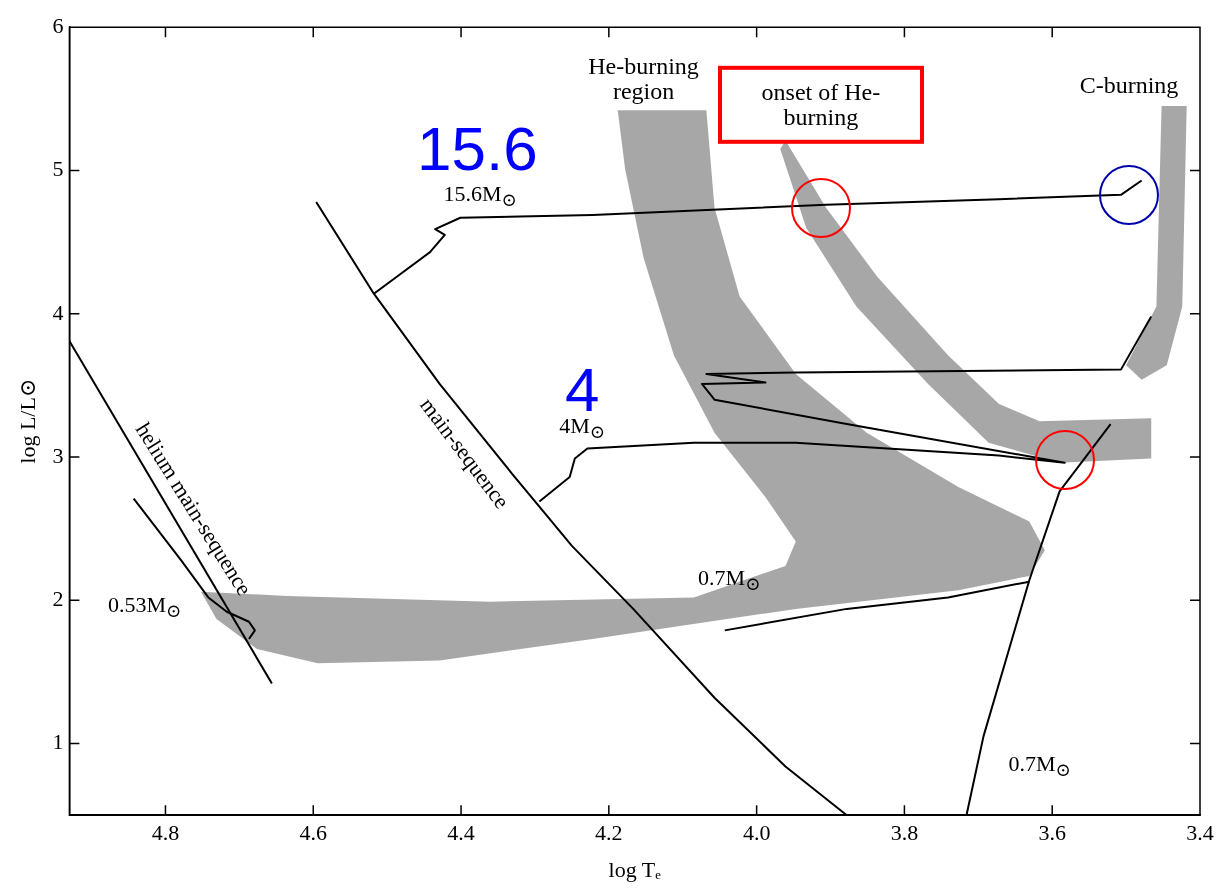 The height and width of the screenshot is (896, 1228). Describe the element at coordinates (58, 599) in the screenshot. I see `y-tick-label: 2` at that location.